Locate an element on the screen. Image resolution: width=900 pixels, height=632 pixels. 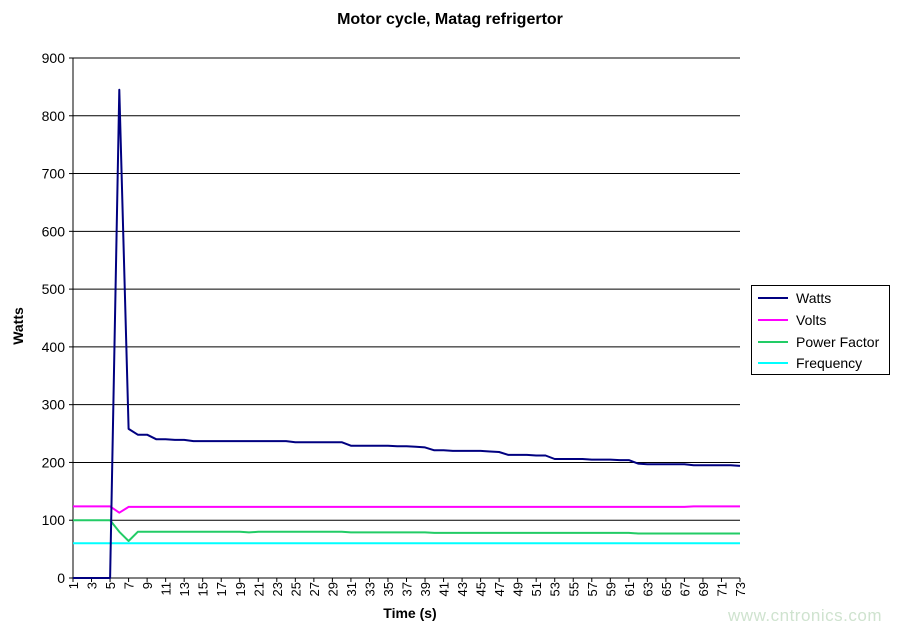
x-tick-label: 15 is located at coordinates (203, 589).